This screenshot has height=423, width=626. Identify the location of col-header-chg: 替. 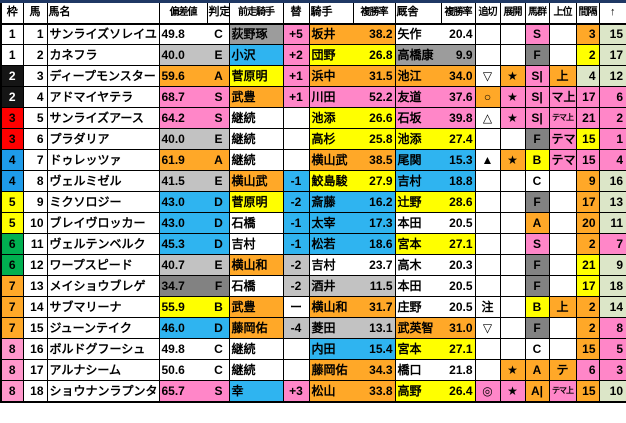
(296, 13).